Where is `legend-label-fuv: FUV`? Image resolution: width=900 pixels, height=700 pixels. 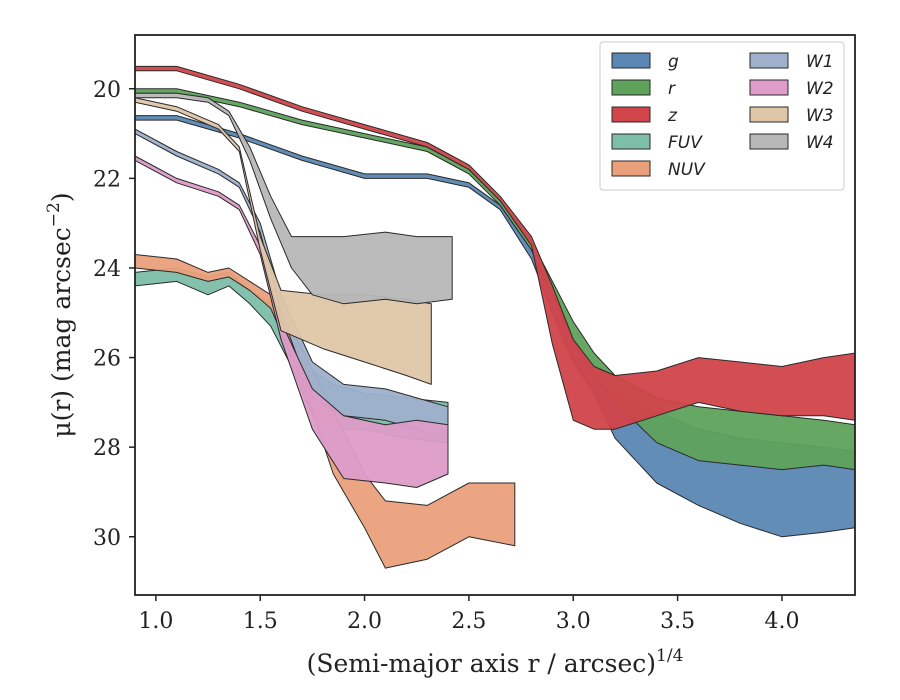
legend-label-fuv: FUV is located at coordinates (685, 143).